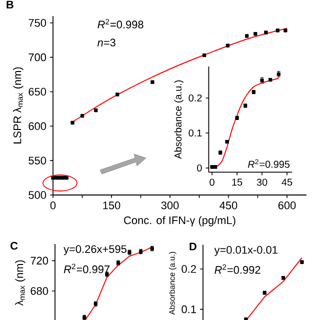 This screenshot has height=320, width=320. What do you see at coordinates (237, 269) in the screenshot?
I see `annotation: R$^{2}$=0.992` at bounding box center [237, 269].